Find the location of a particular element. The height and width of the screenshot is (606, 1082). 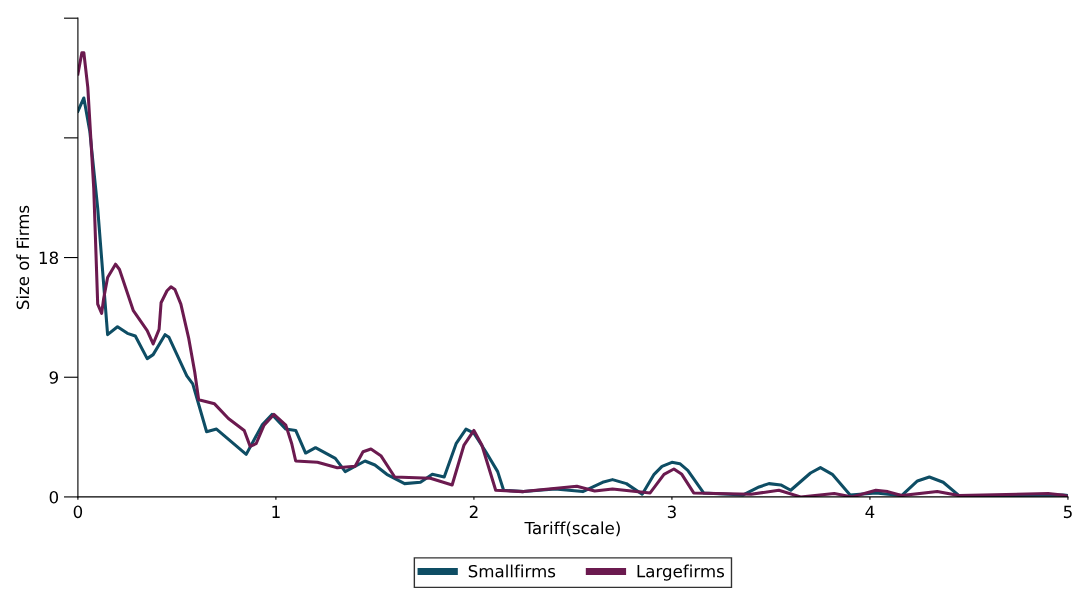

x-tick-label: 5 is located at coordinates (1067, 512).